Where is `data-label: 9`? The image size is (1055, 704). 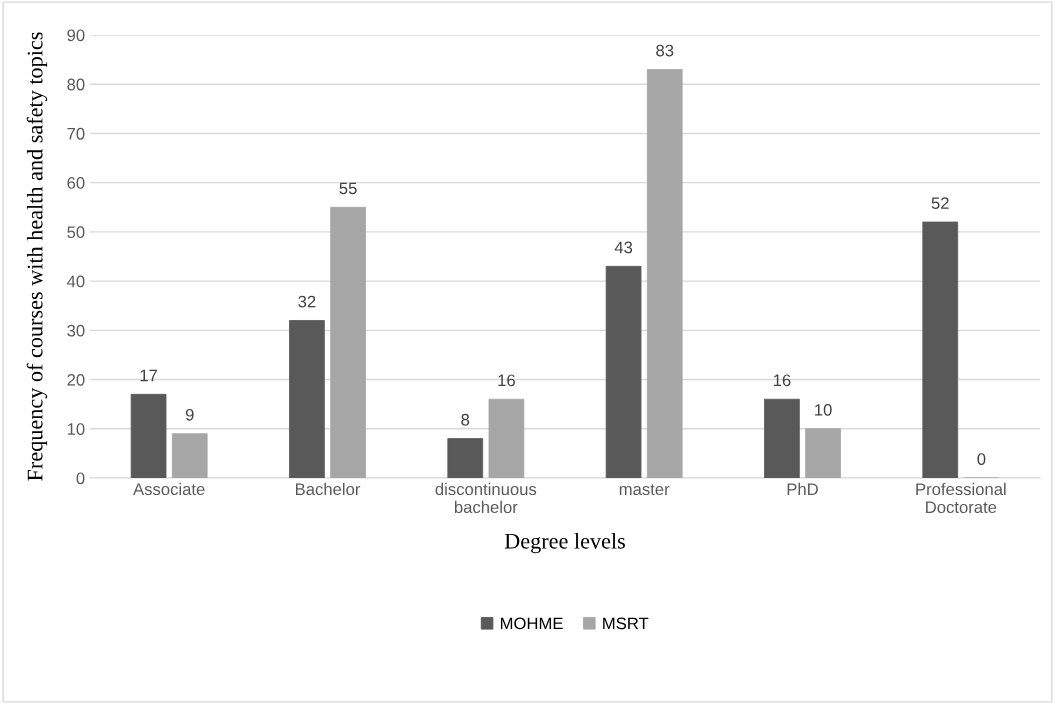 data-label: 9 is located at coordinates (189, 414).